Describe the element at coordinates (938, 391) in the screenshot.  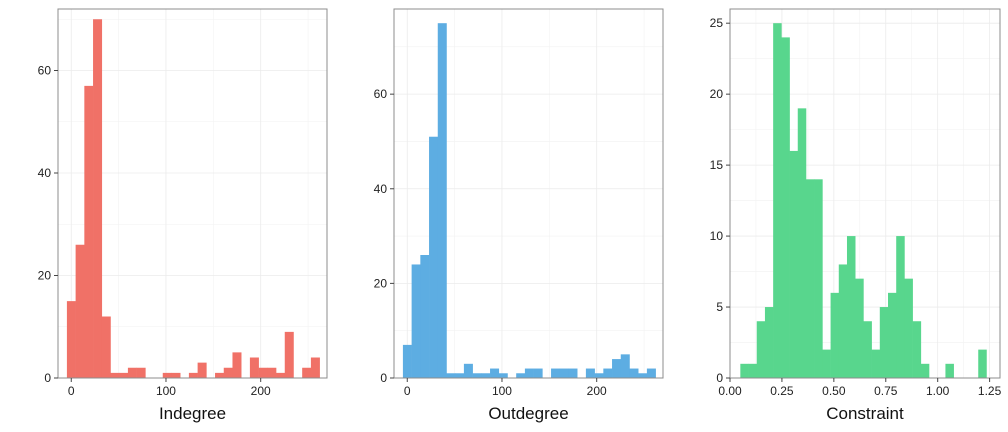
I see `constraint-x-tick-label: 1.00` at that location.